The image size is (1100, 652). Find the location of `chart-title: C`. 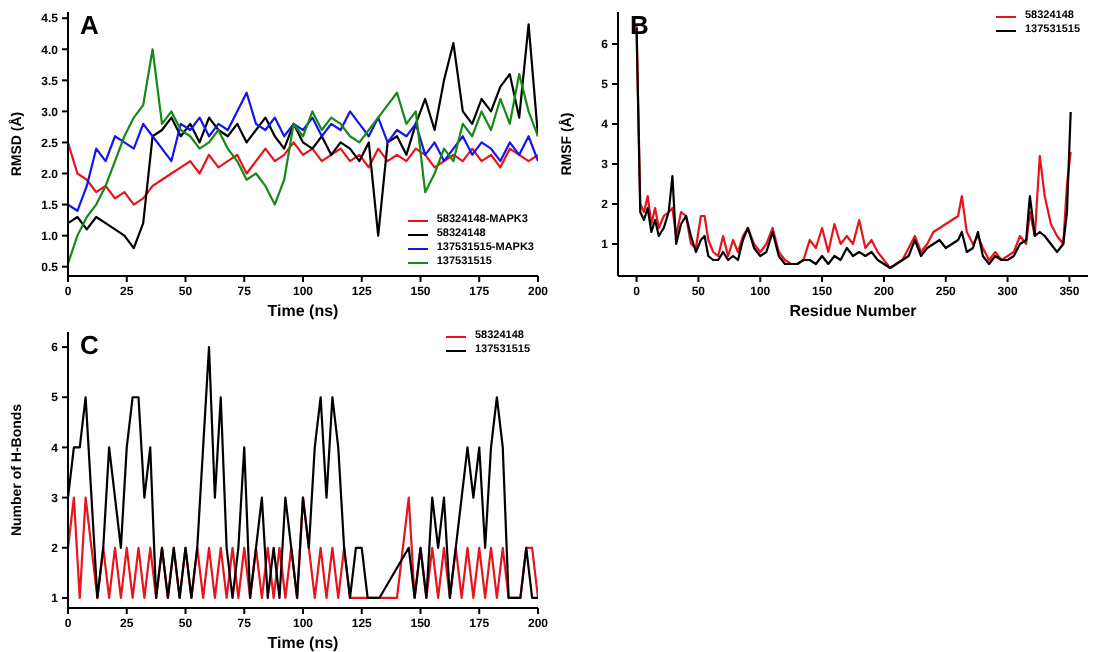

chart-title: C is located at coordinates (89, 345).